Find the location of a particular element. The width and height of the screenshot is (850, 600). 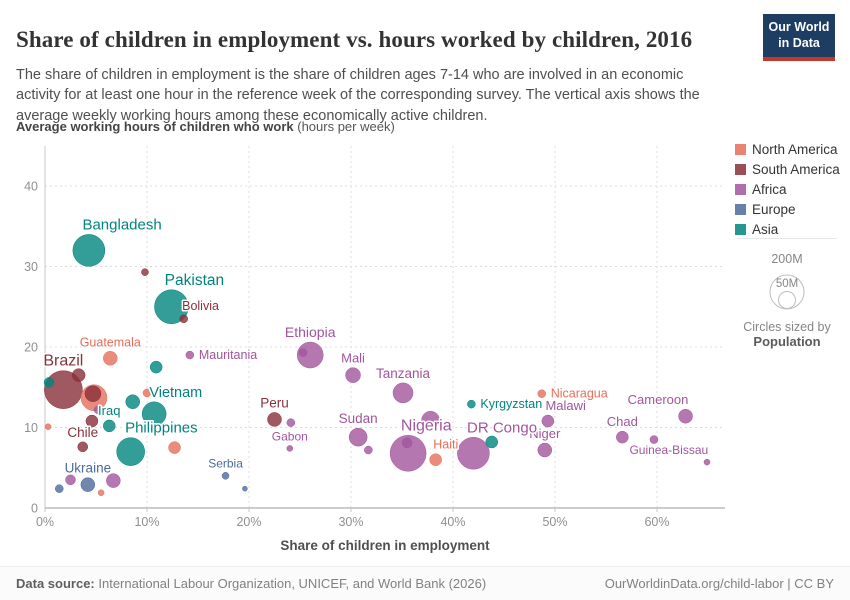

data-point-guinea-bissau is located at coordinates (707, 462).